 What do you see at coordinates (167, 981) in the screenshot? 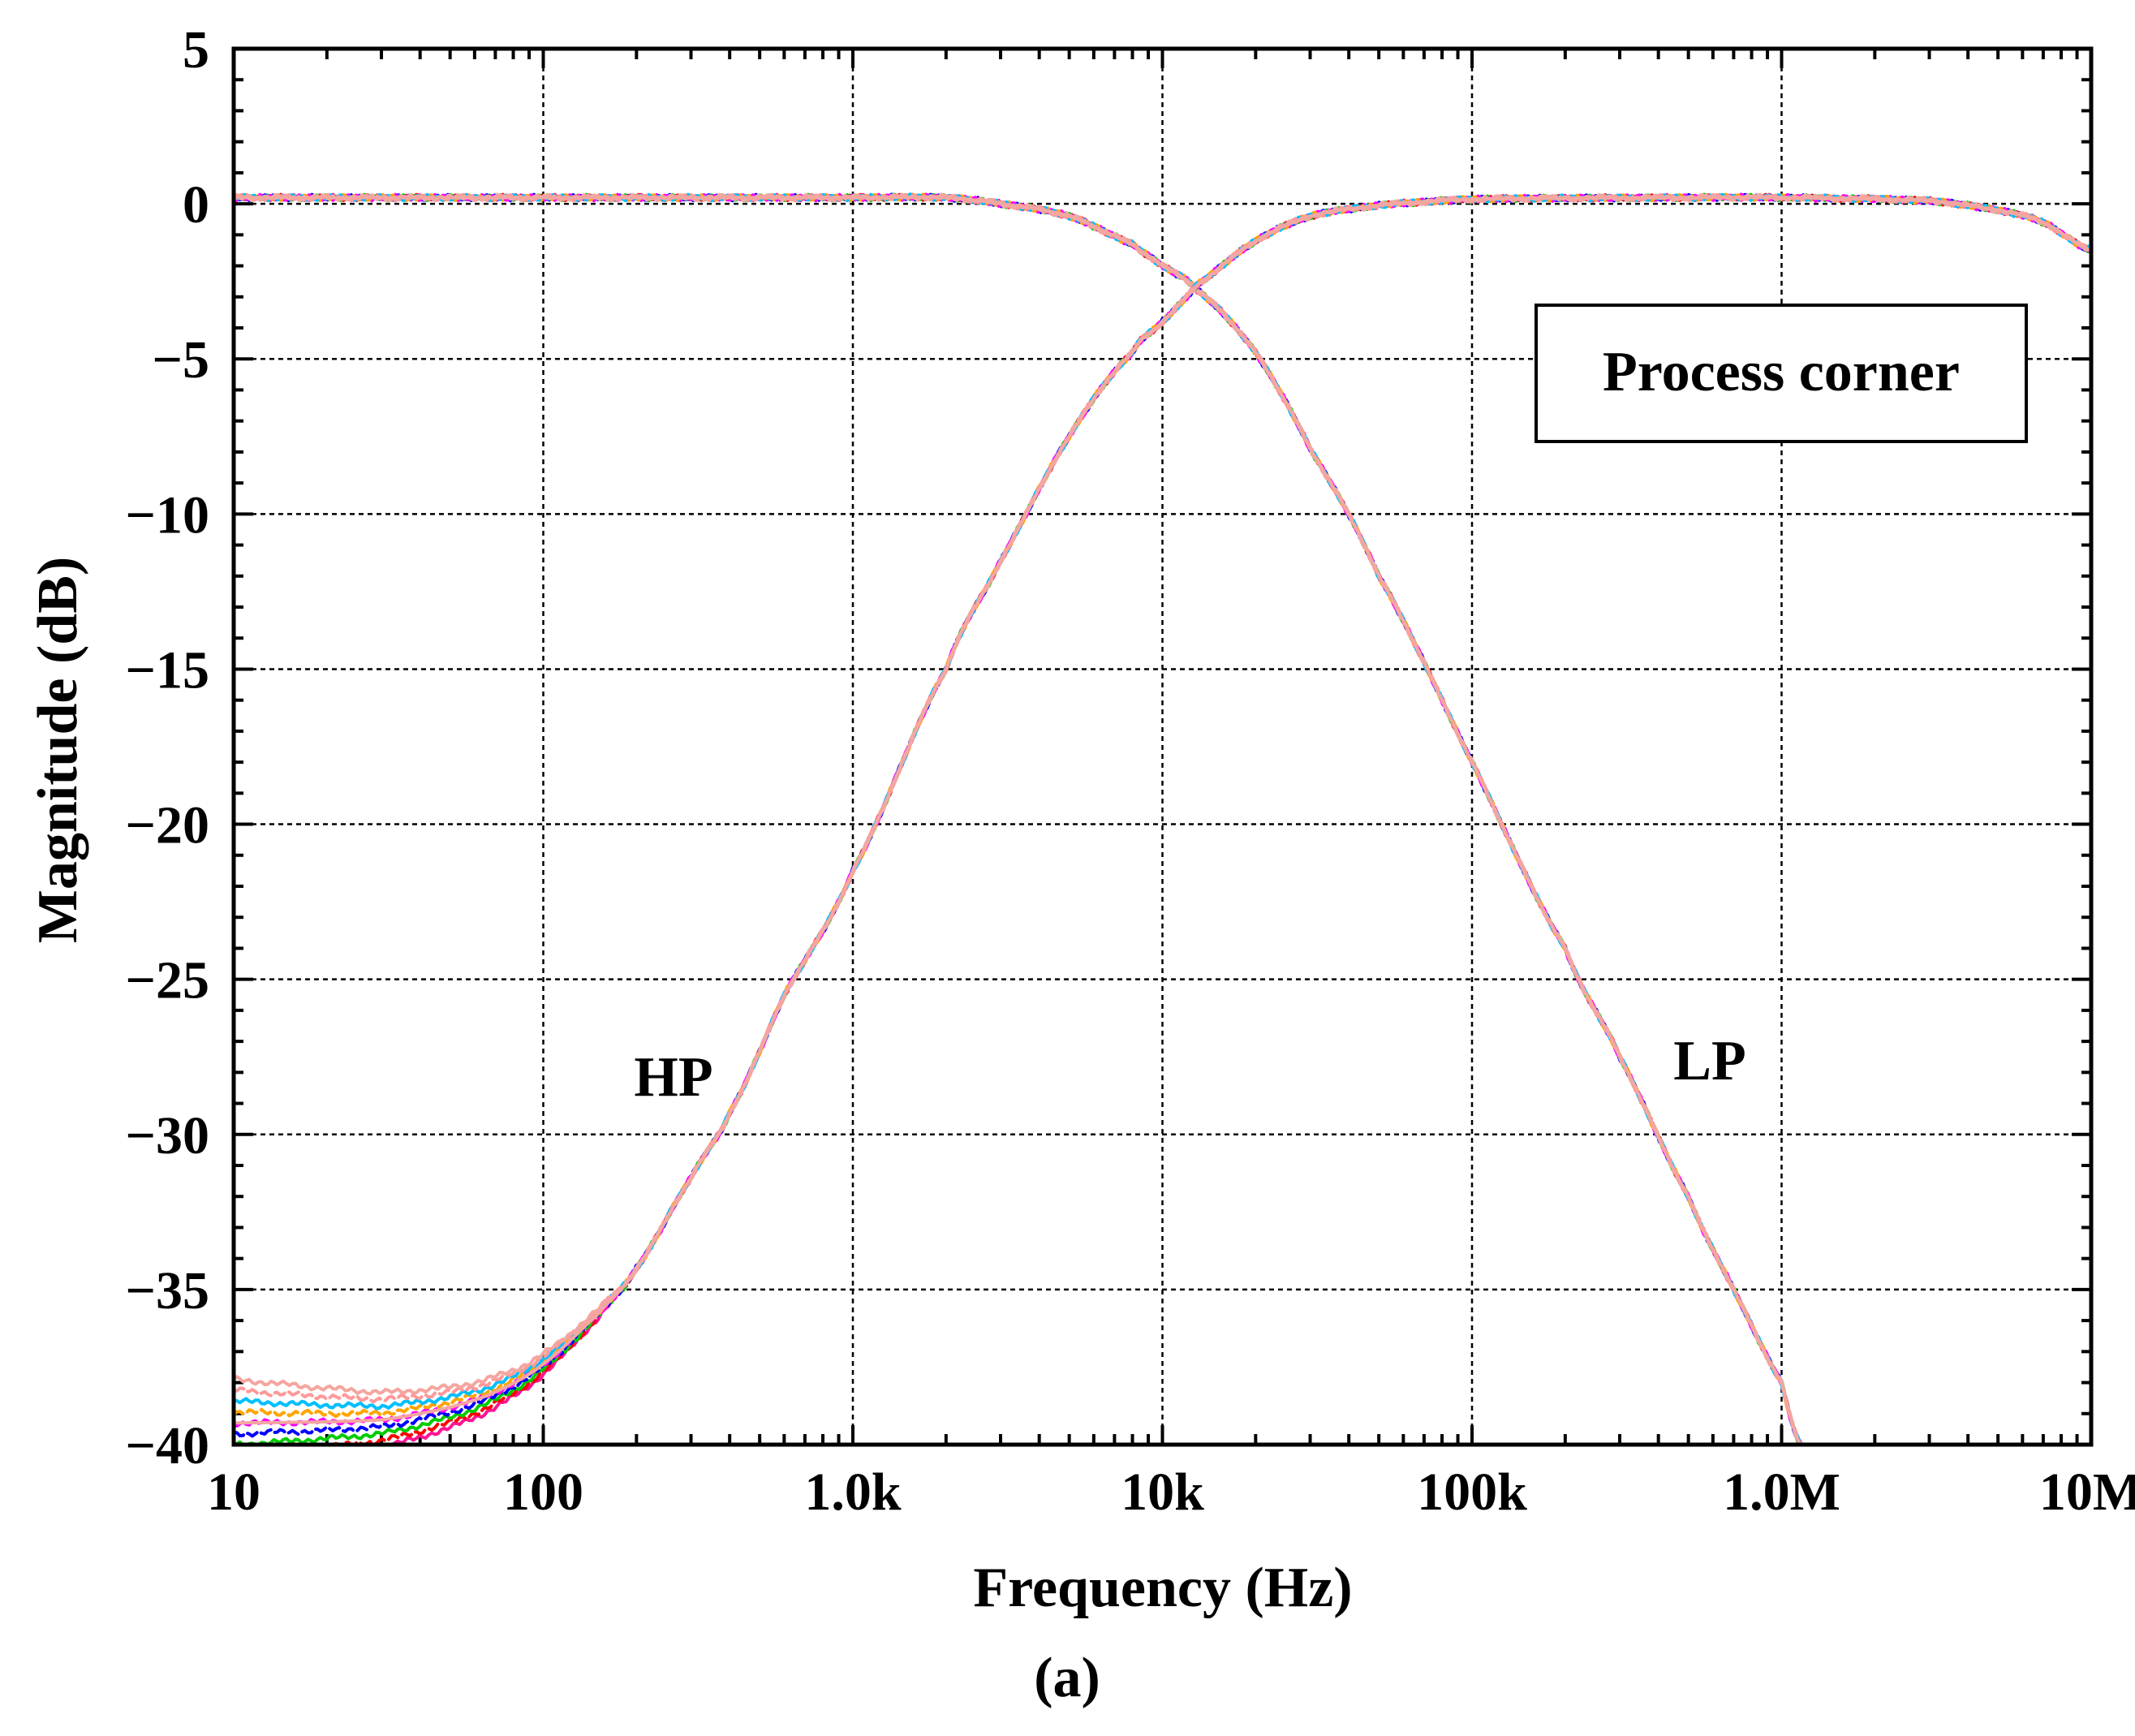
I see `y-tick-label: −25` at bounding box center [167, 981].